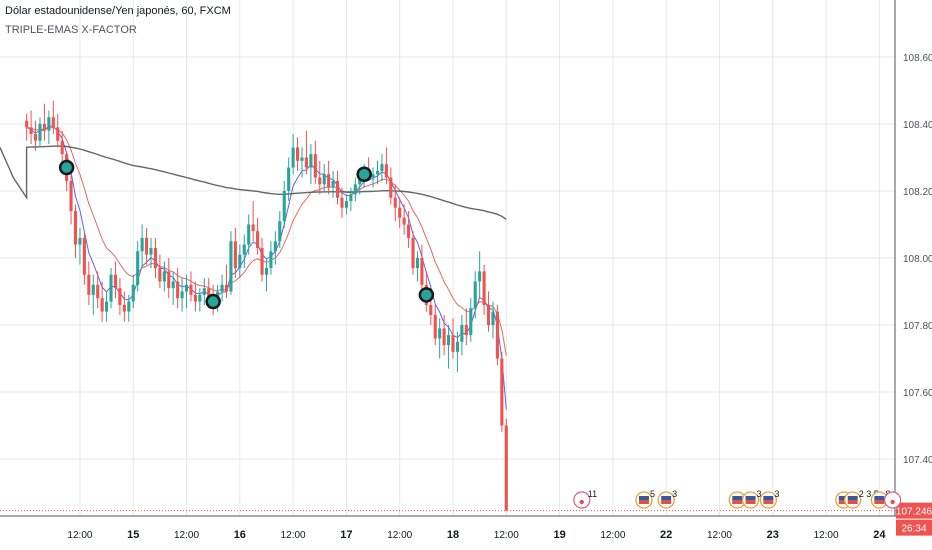 The height and width of the screenshot is (550, 932). Describe the element at coordinates (879, 535) in the screenshot. I see `x-tick-label: 24` at that location.